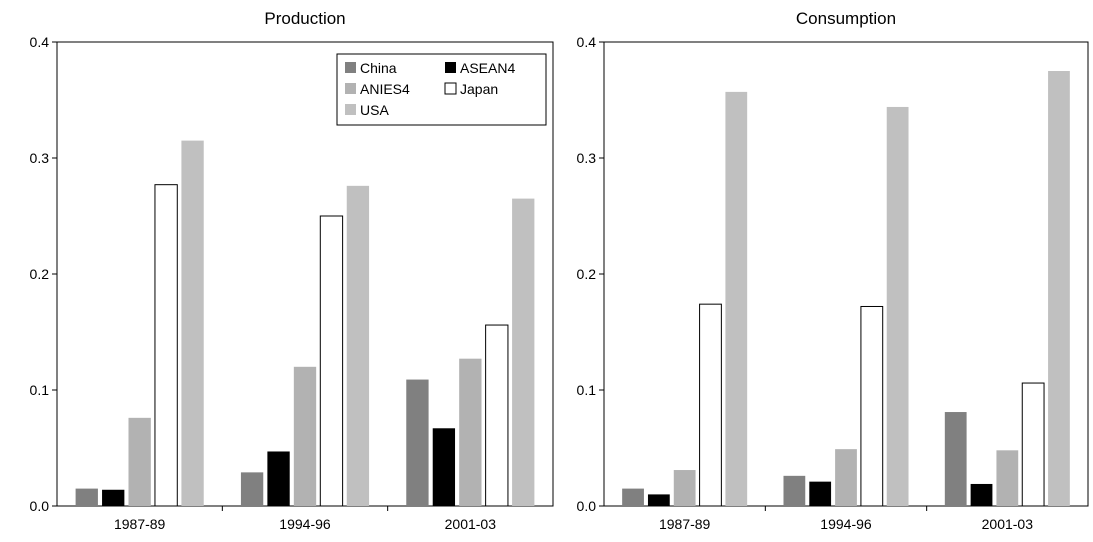 The image size is (1093, 542). Describe the element at coordinates (479, 89) in the screenshot. I see `legend-label-japan: Japan` at that location.